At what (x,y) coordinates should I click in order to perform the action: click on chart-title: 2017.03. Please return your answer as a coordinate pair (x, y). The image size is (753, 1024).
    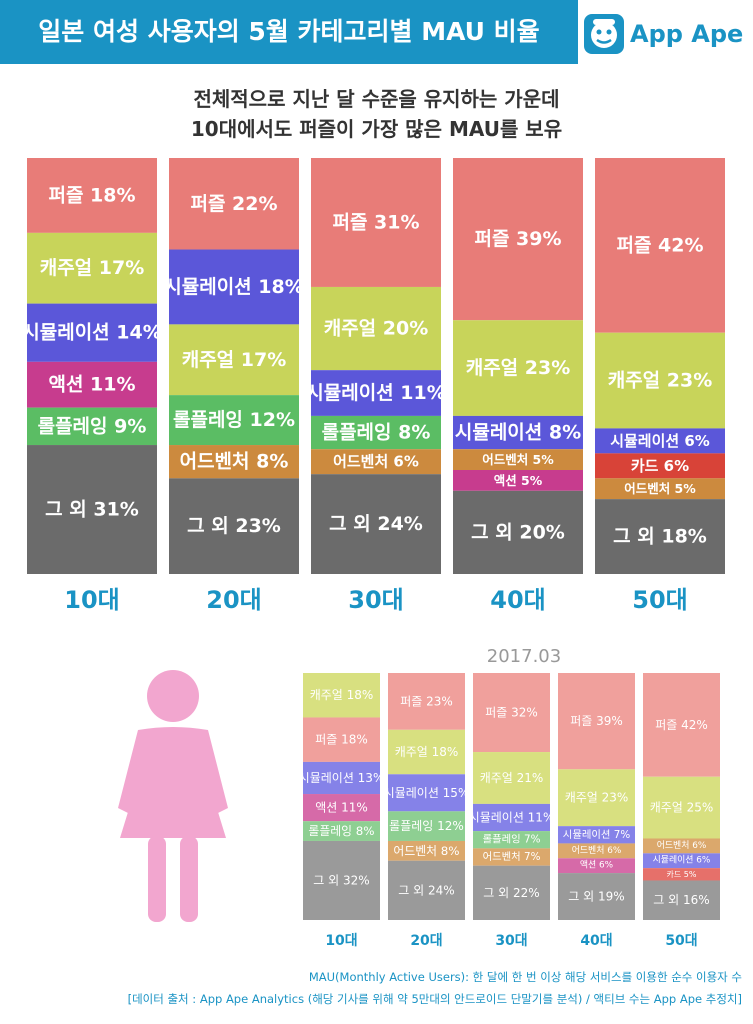
    Looking at the image, I should click on (524, 656).